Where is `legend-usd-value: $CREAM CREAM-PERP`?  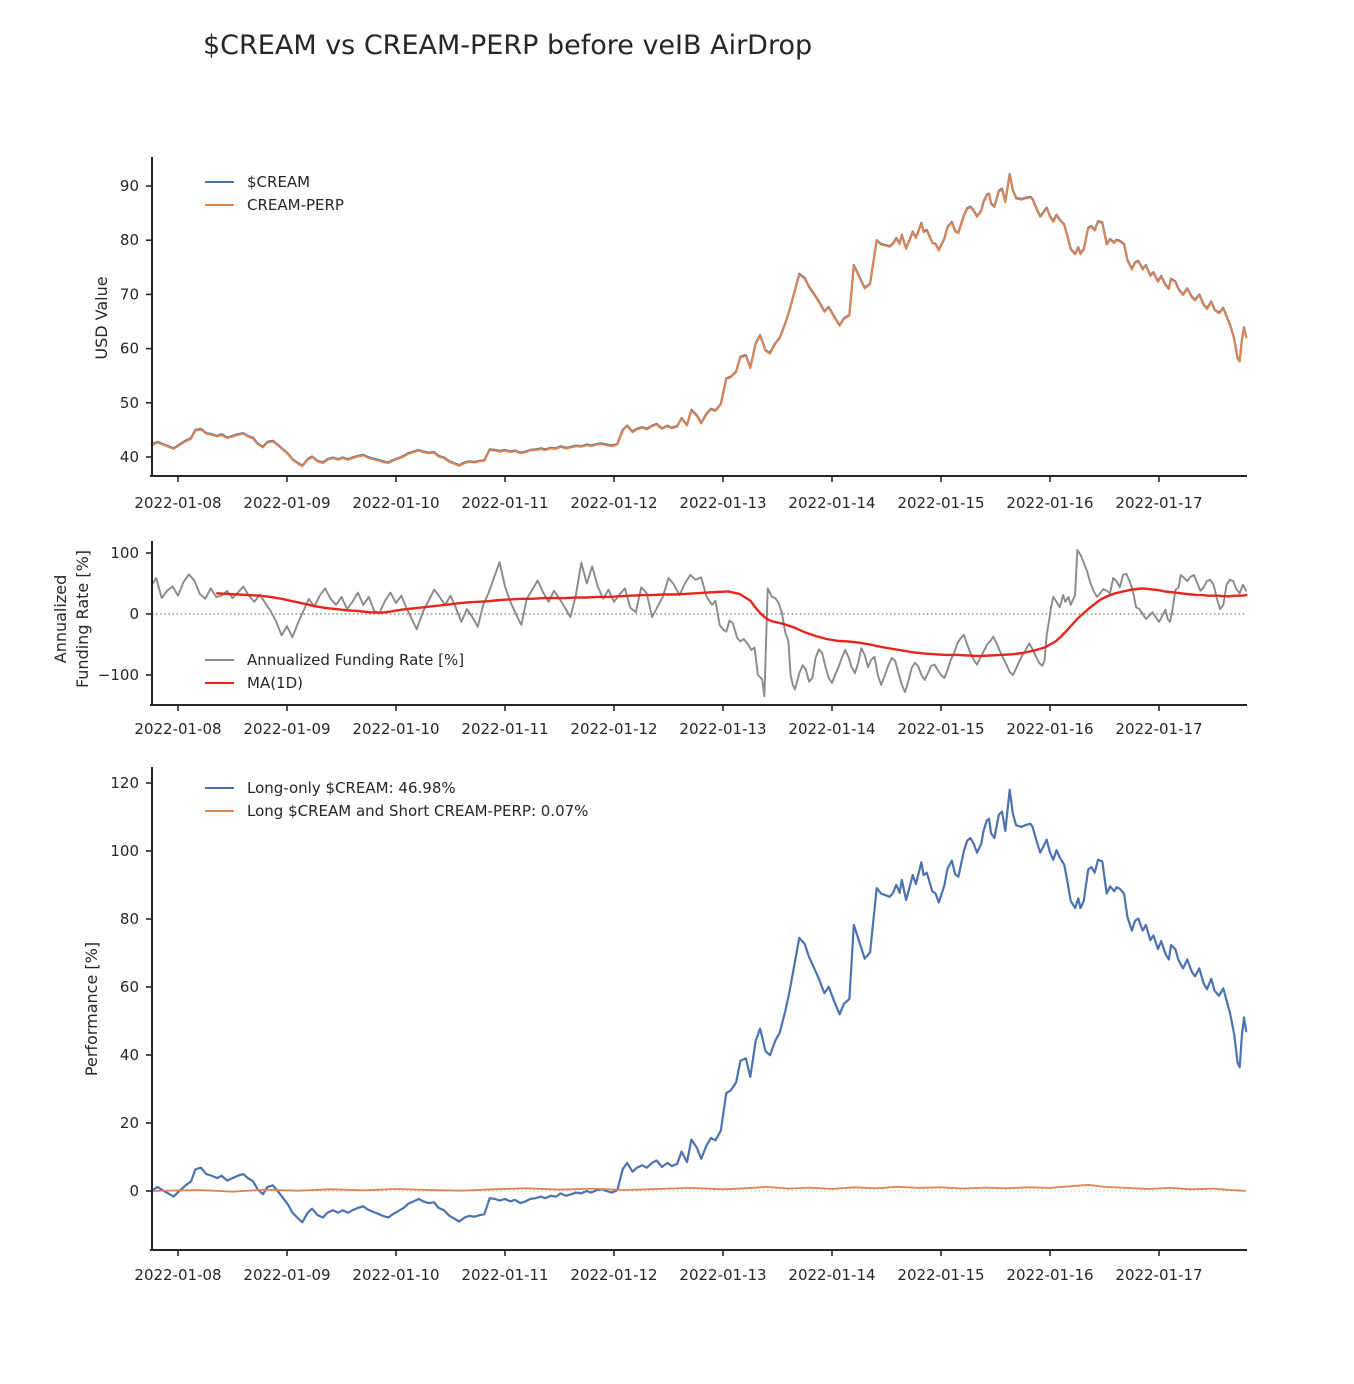
legend-usd-value: $CREAM CREAM-PERP is located at coordinates (274, 193).